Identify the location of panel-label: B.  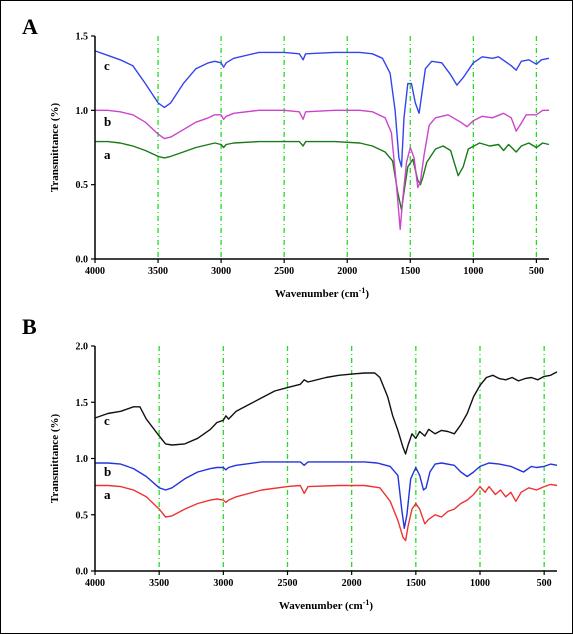
(29, 326).